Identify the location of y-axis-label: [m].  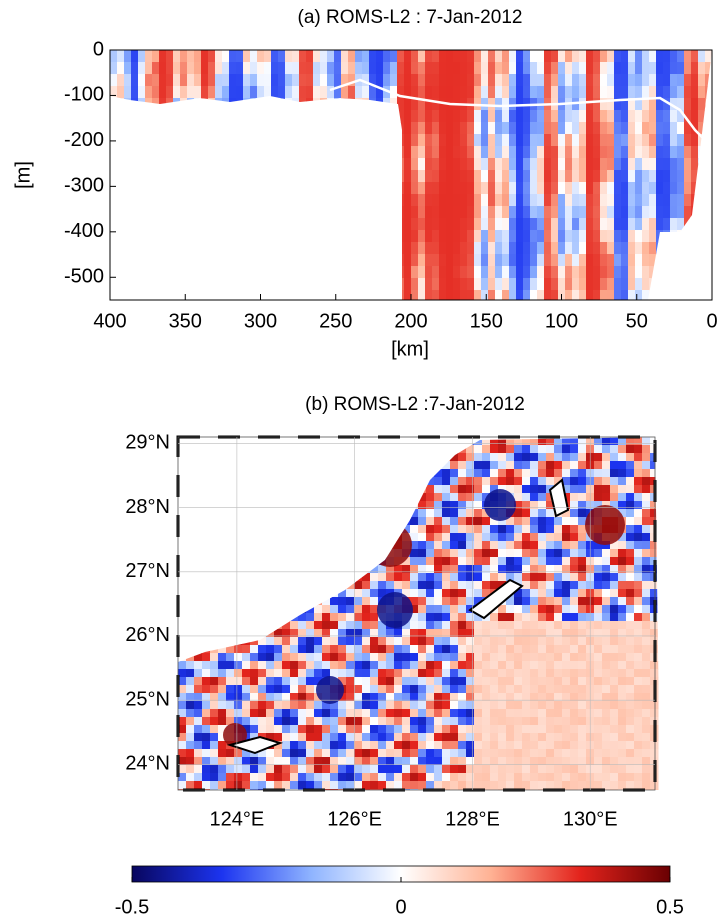
(23, 175).